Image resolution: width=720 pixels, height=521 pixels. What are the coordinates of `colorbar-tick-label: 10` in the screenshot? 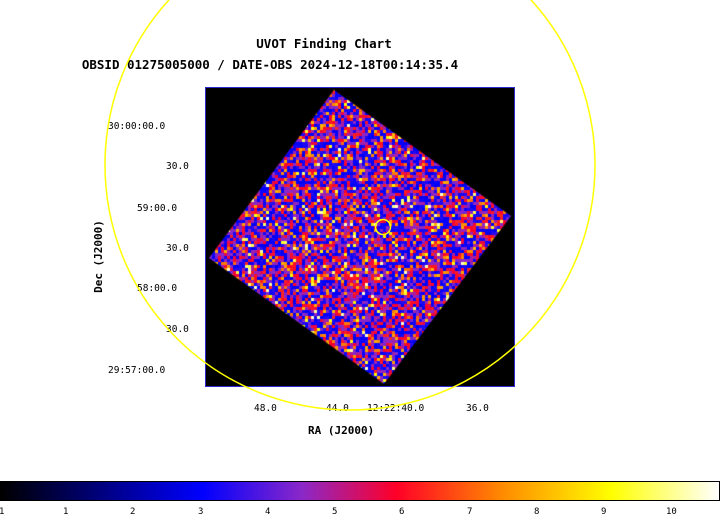 It's located at (671, 512).